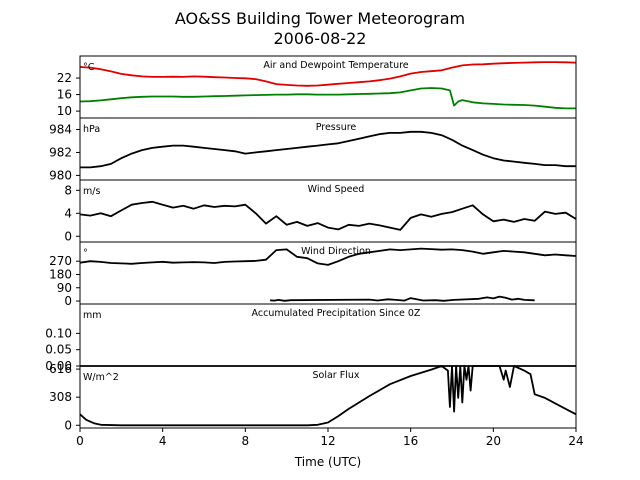  I want to click on panel-6: W/m^2 Solar Flux 616 308 0, so click(313, 397).